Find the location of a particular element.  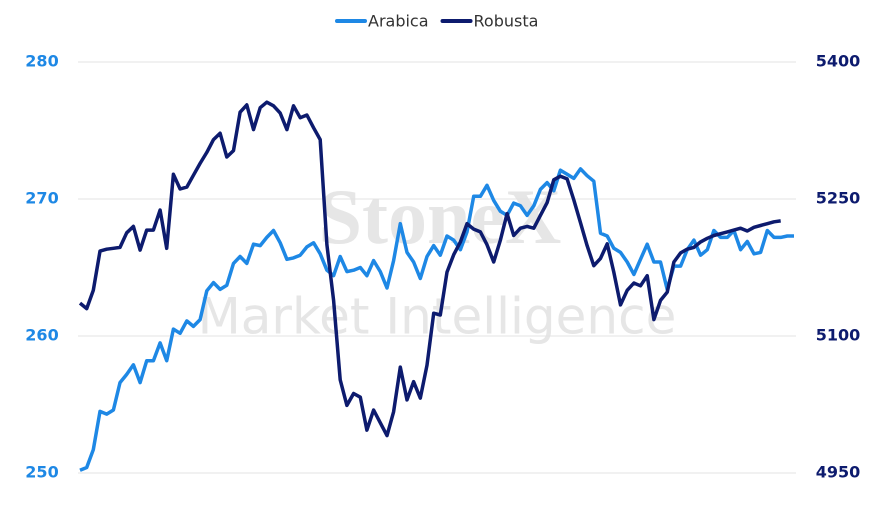

y-tick-label: 280 is located at coordinates (41, 61).